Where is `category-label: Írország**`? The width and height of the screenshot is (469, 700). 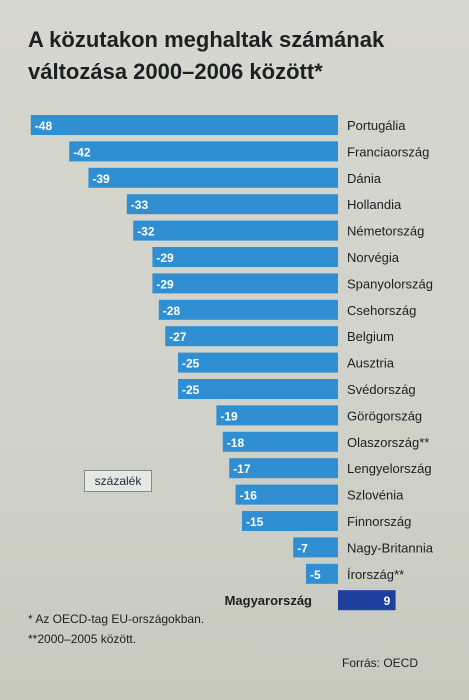
category-label: Írország** is located at coordinates (375, 574).